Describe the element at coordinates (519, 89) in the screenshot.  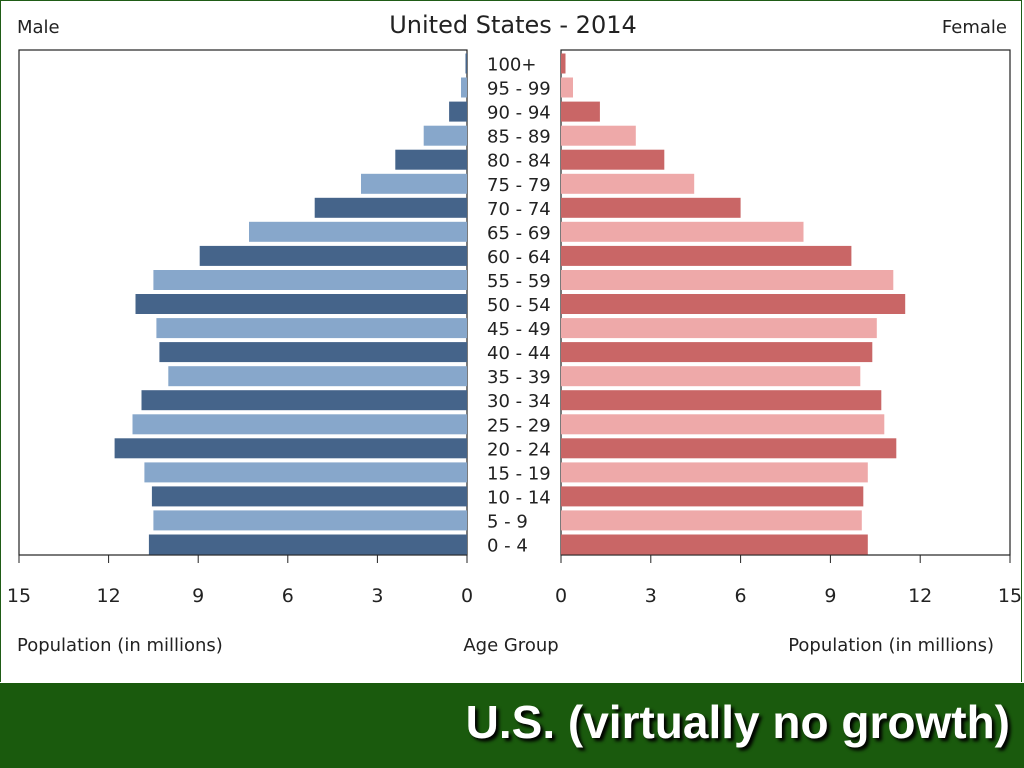
I see `age-group-label: 95 - 99` at that location.